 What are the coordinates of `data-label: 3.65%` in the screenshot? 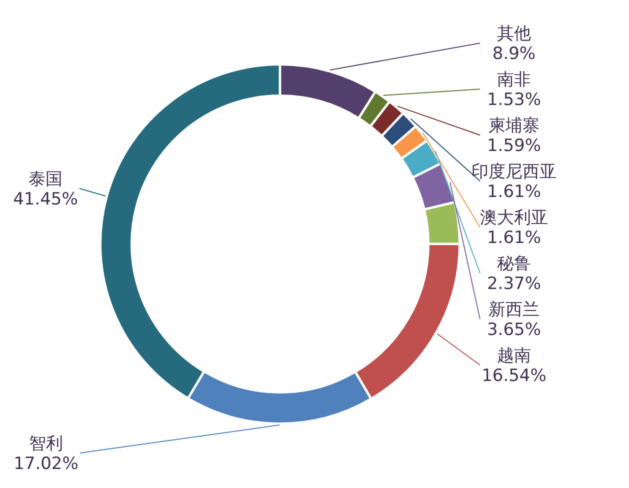 It's located at (514, 330).